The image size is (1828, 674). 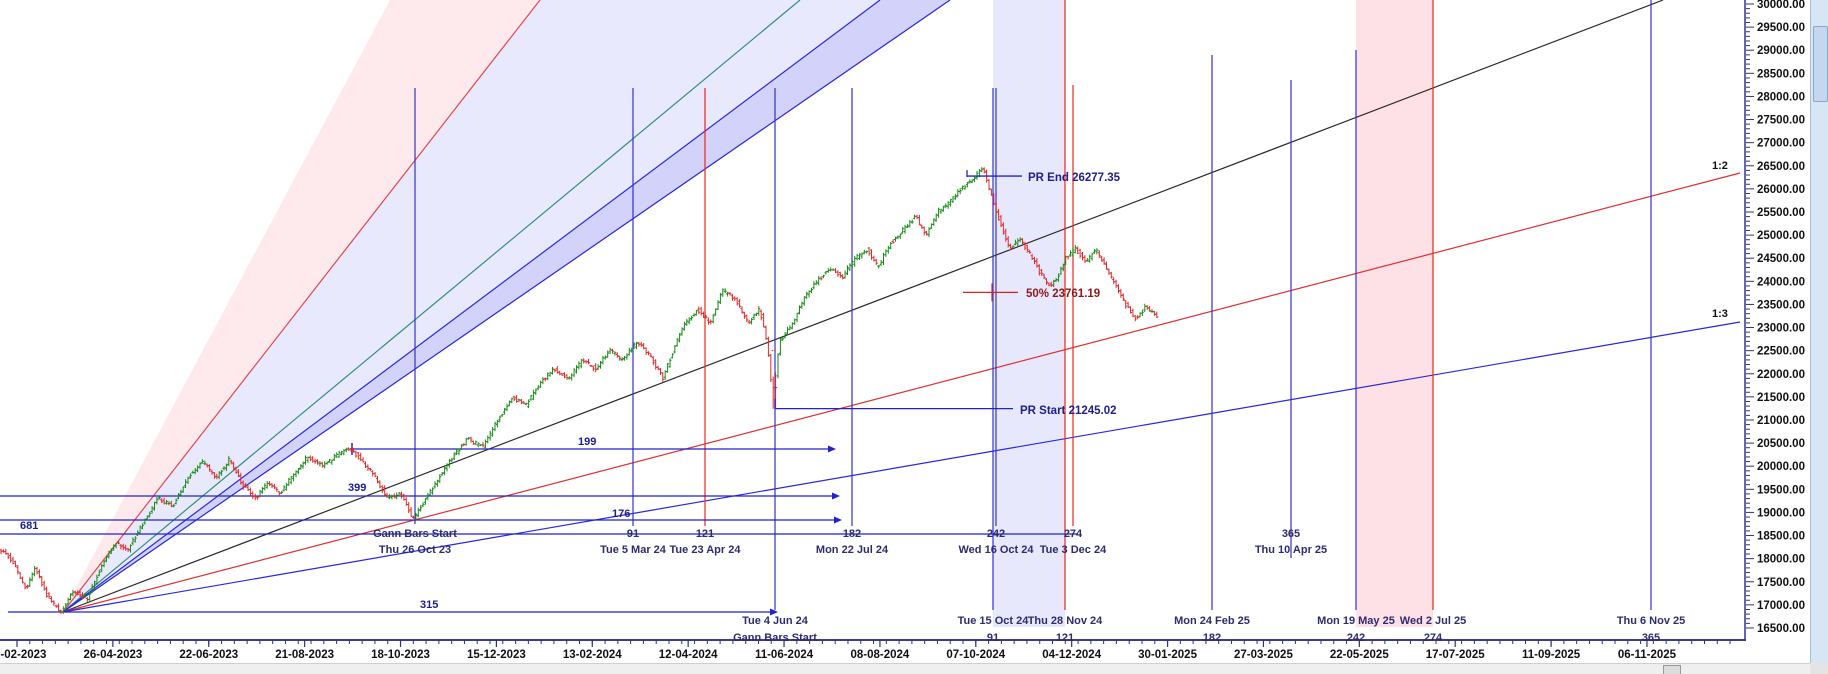 What do you see at coordinates (1065, 621) in the screenshot?
I see `cycle2-date-121: Thu 28 Nov 24` at bounding box center [1065, 621].